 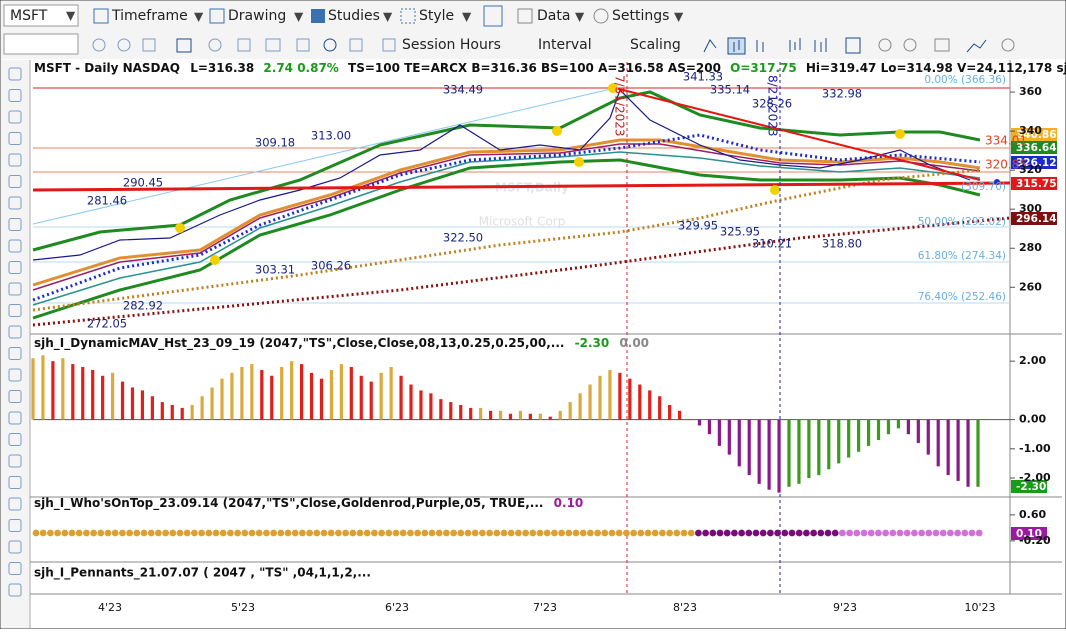 What do you see at coordinates (244, 45) in the screenshot?
I see `toolbar-icons` at bounding box center [244, 45].